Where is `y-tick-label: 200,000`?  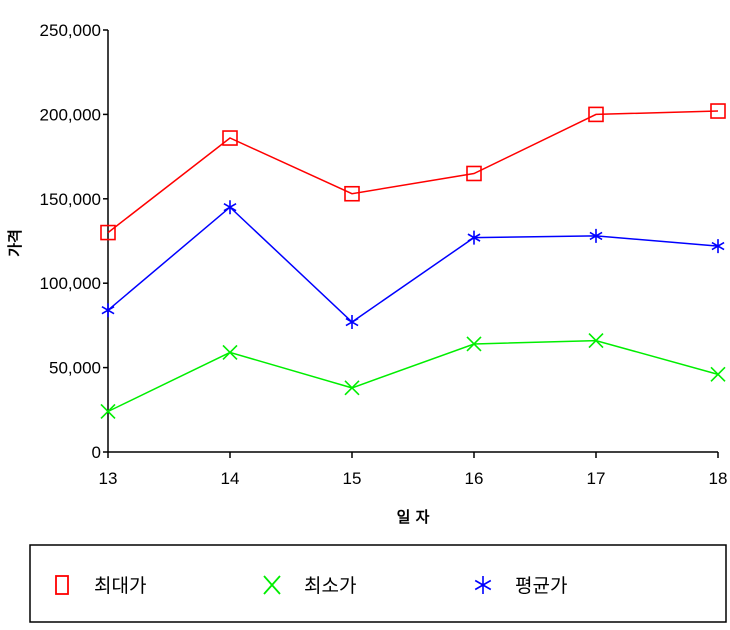 y-tick-label: 200,000 is located at coordinates (70, 114).